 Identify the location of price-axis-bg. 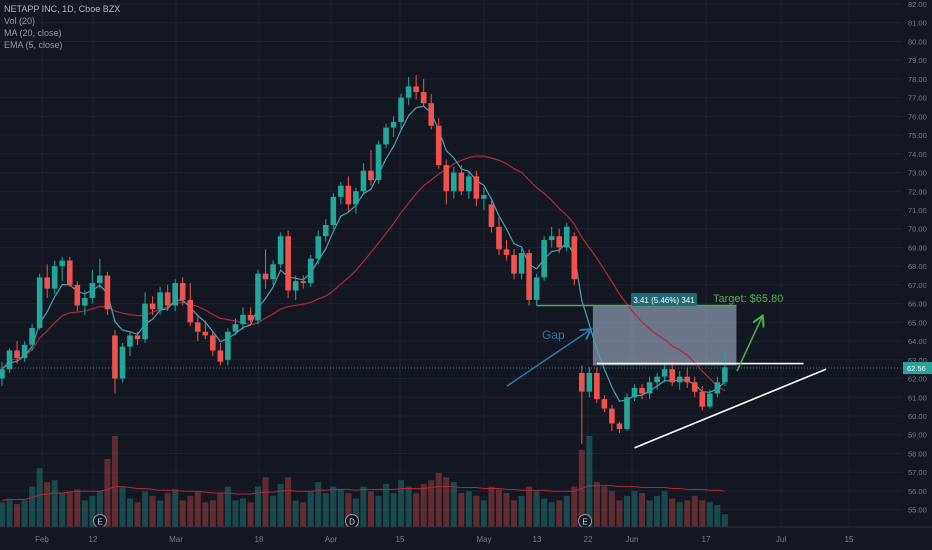
(917, 275).